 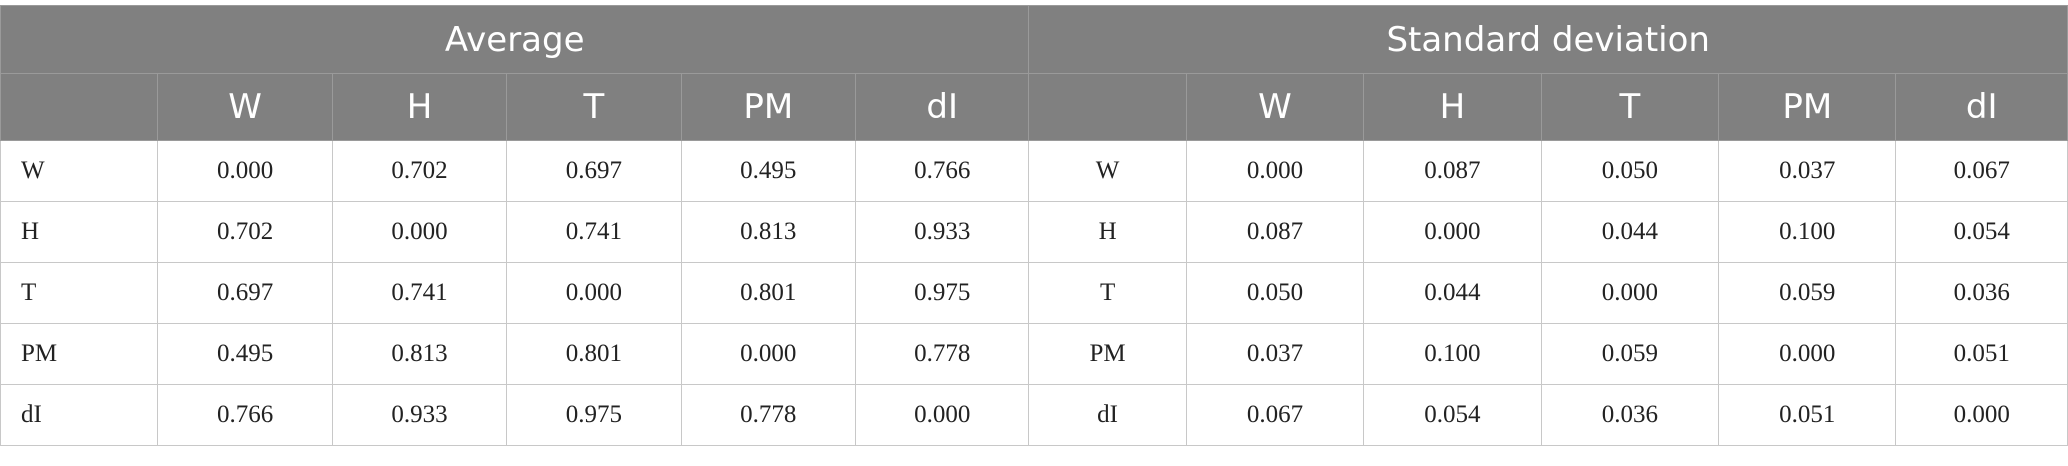 I want to click on row-label-standard-deviation: T, so click(x=1107, y=293).